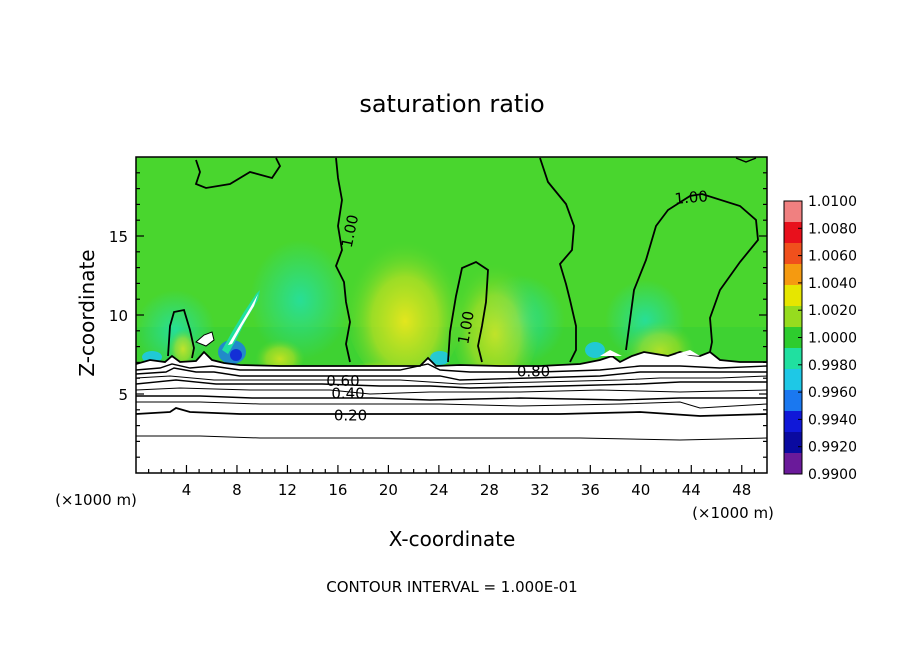 The height and width of the screenshot is (654, 904). Describe the element at coordinates (123, 395) in the screenshot. I see `y-tick-label: 5` at that location.